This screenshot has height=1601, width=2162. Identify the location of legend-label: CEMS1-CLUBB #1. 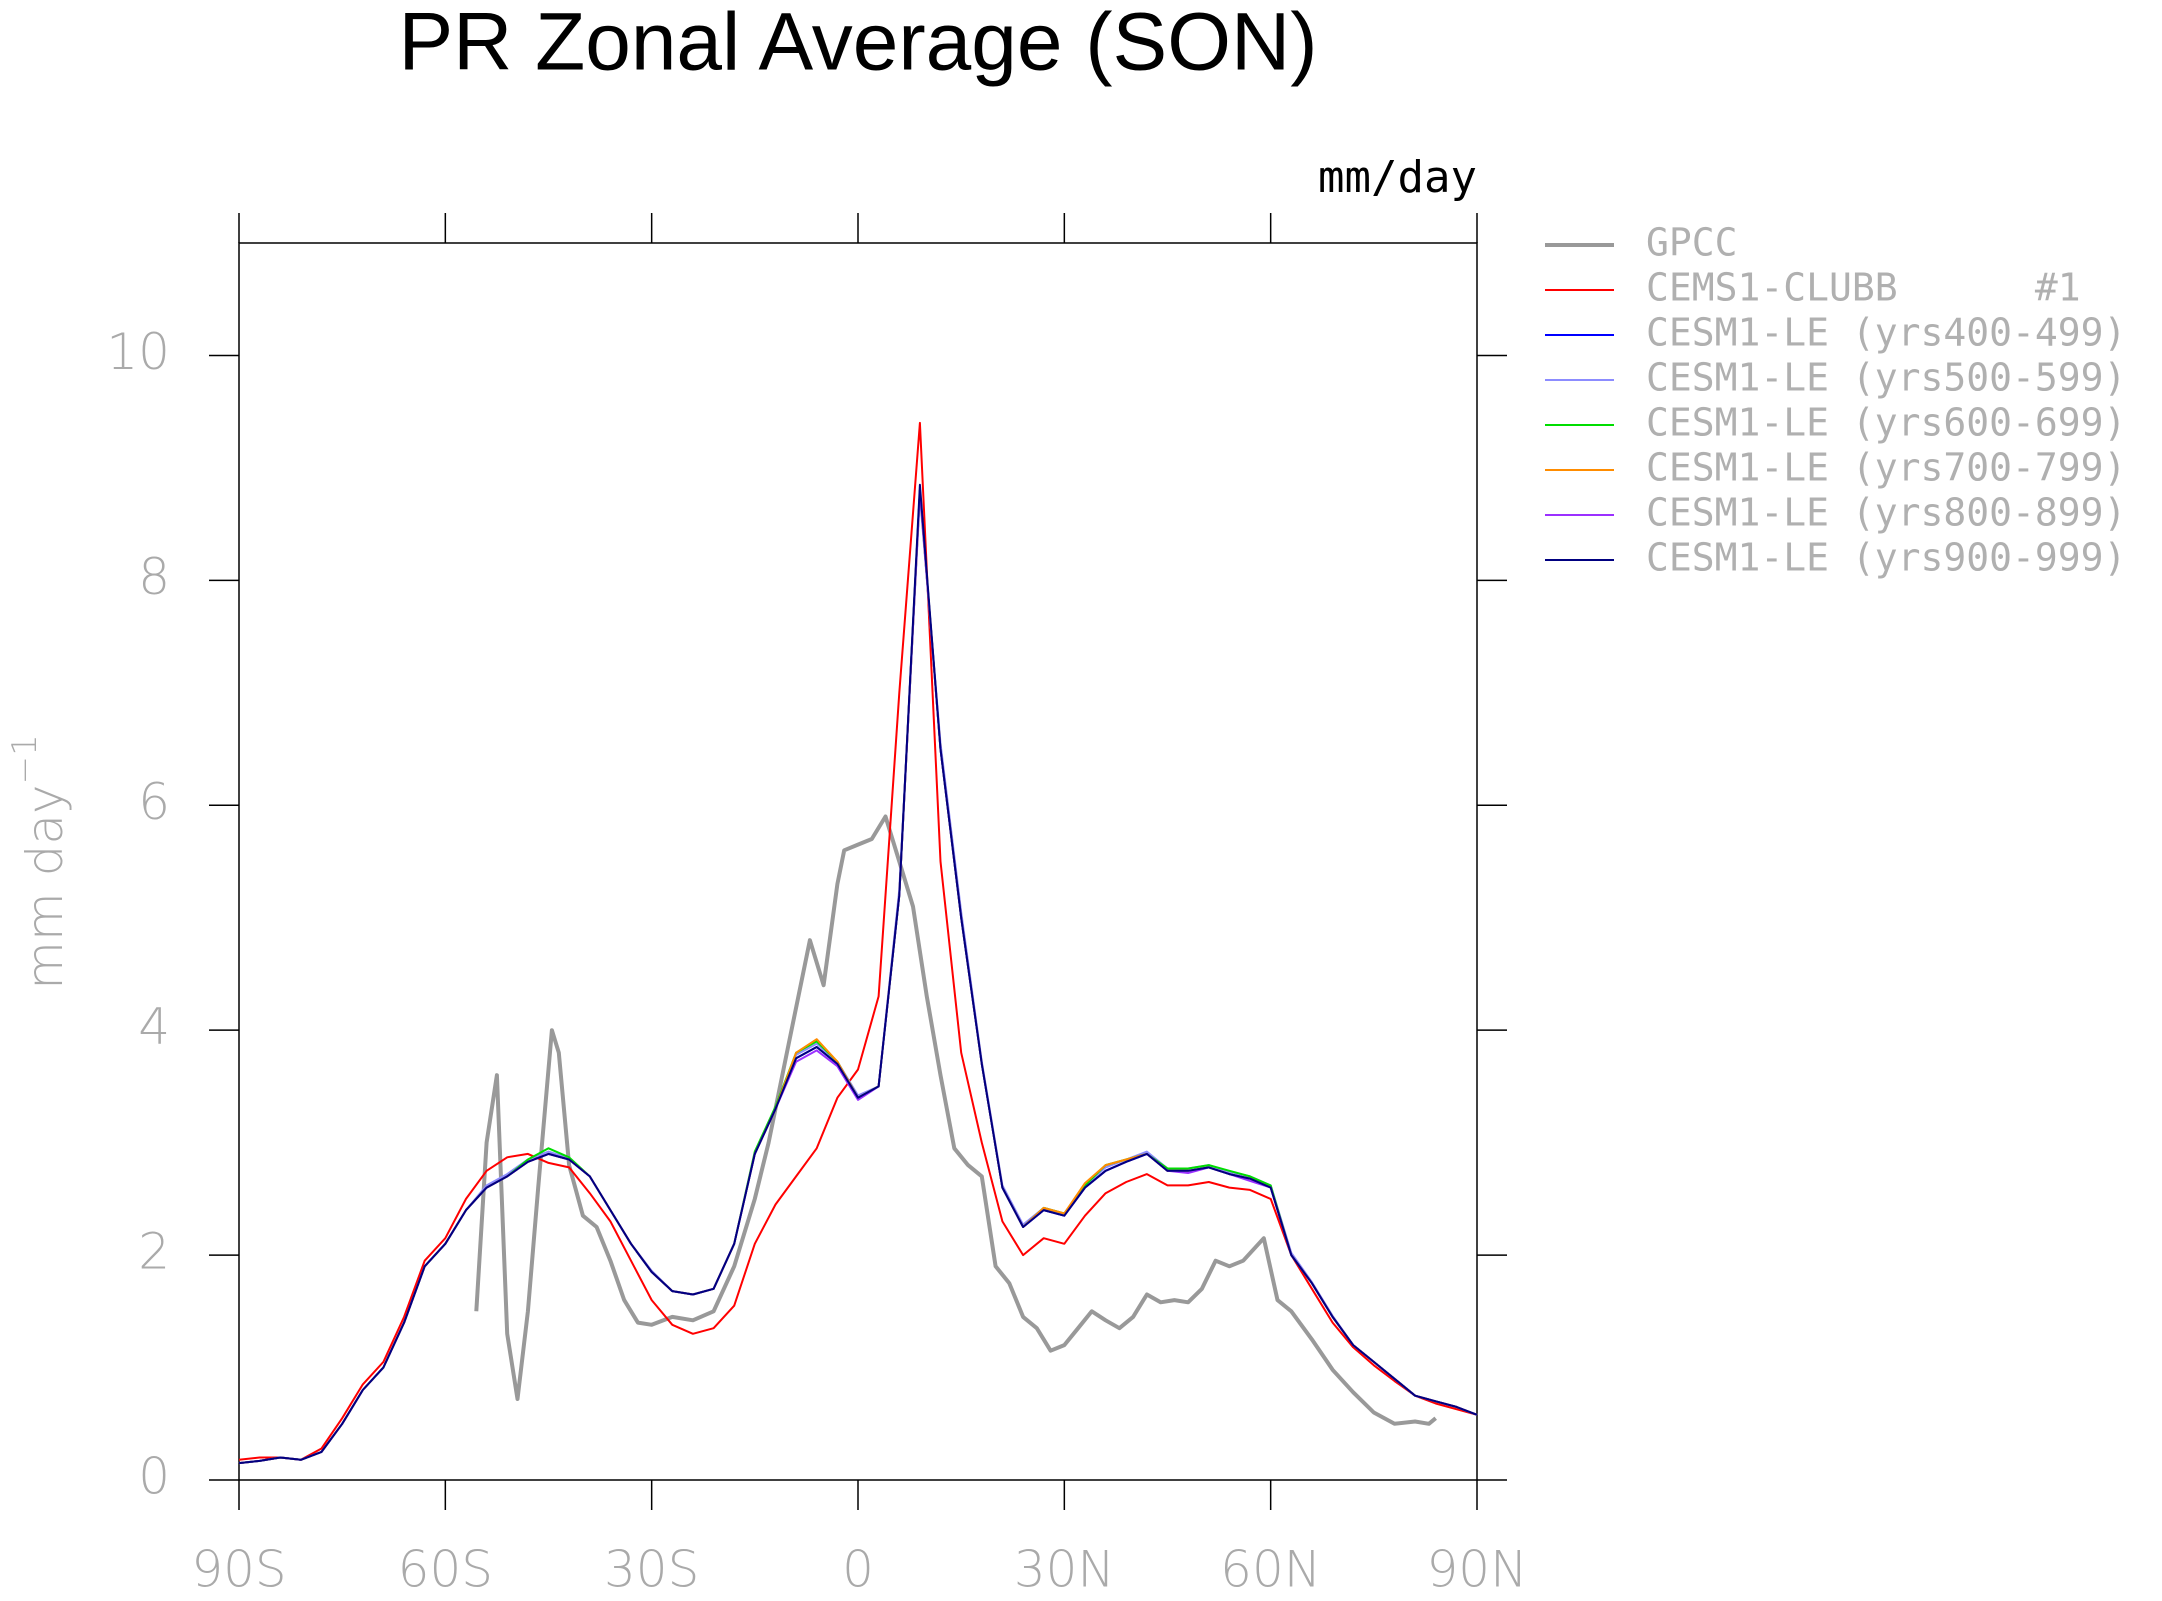
(1863, 288).